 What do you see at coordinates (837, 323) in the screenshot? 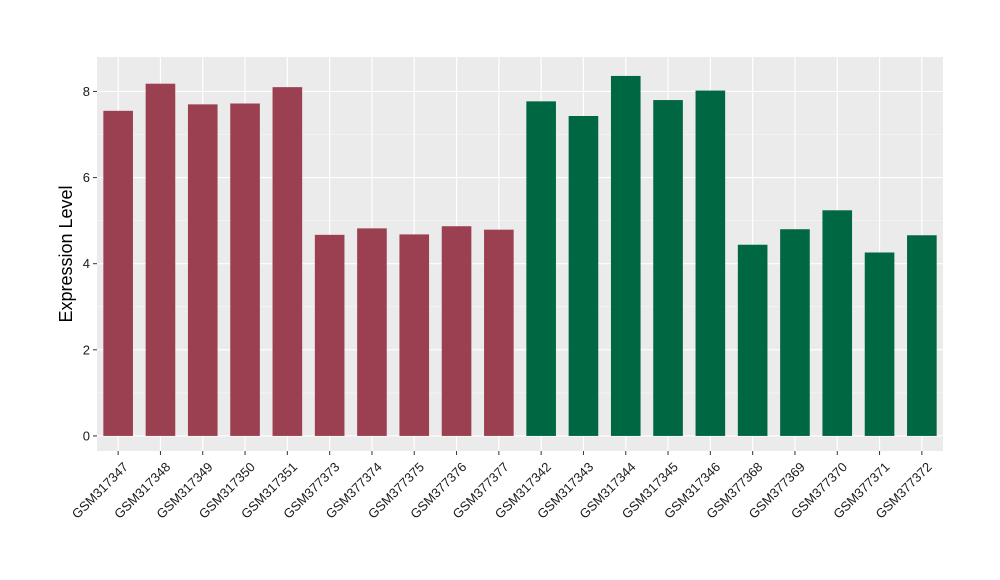
I see `bar-GSM377370` at bounding box center [837, 323].